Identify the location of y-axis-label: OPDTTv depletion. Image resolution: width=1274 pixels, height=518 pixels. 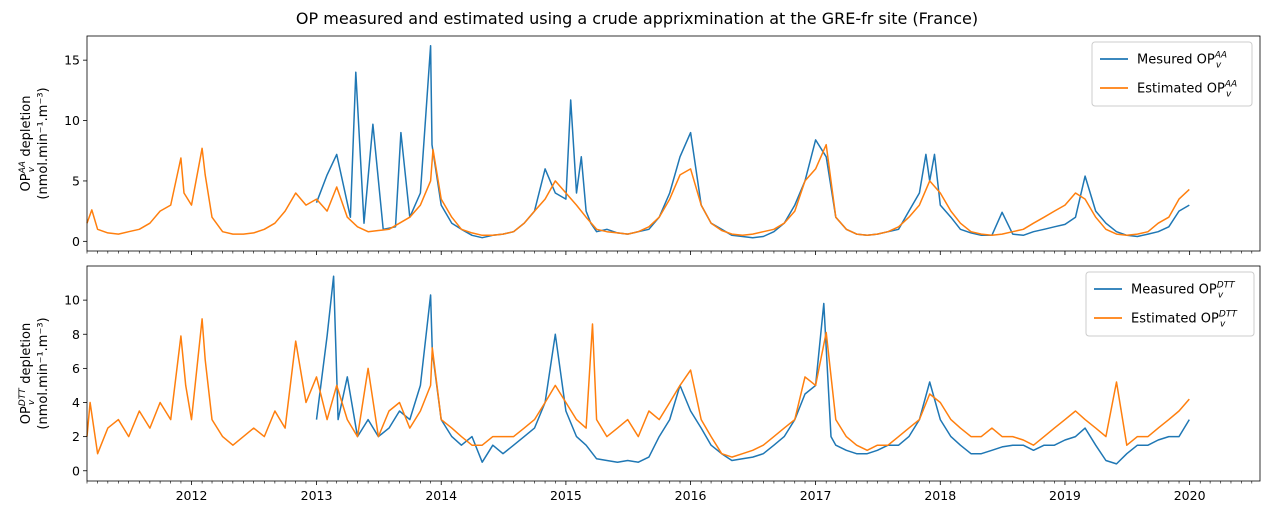
(27, 374).